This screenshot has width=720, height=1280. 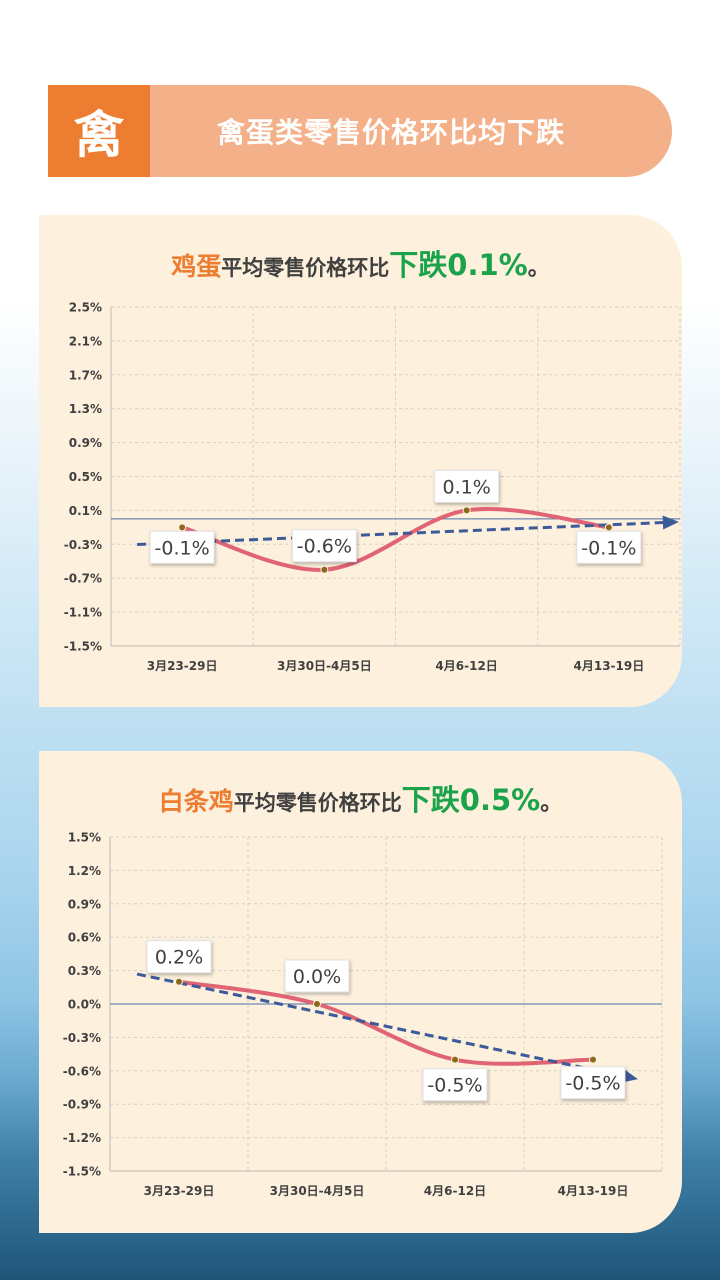 What do you see at coordinates (83, 613) in the screenshot?
I see `y-tick-label: -1.1%` at bounding box center [83, 613].